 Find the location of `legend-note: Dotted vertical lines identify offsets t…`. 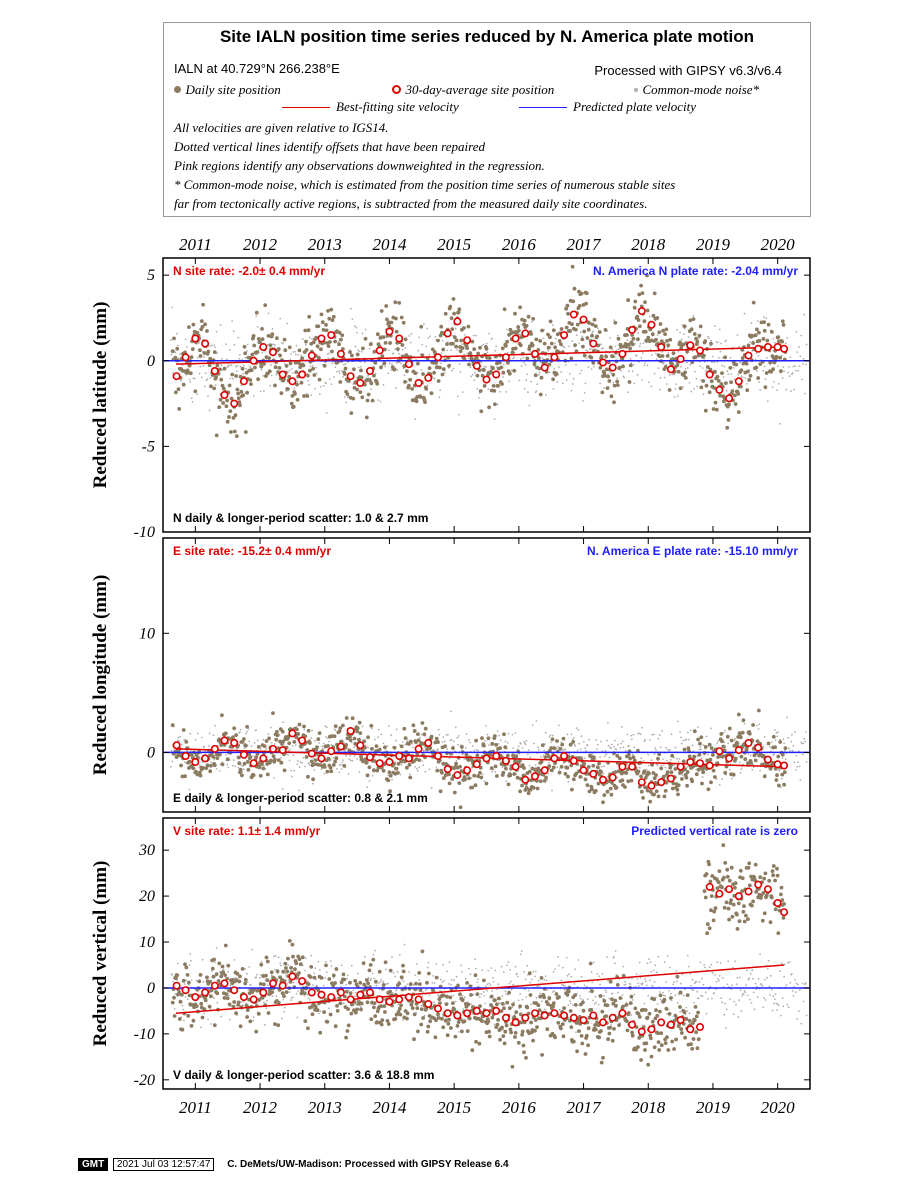

legend-note: Dotted vertical lines identify offsets t… is located at coordinates (329, 146).